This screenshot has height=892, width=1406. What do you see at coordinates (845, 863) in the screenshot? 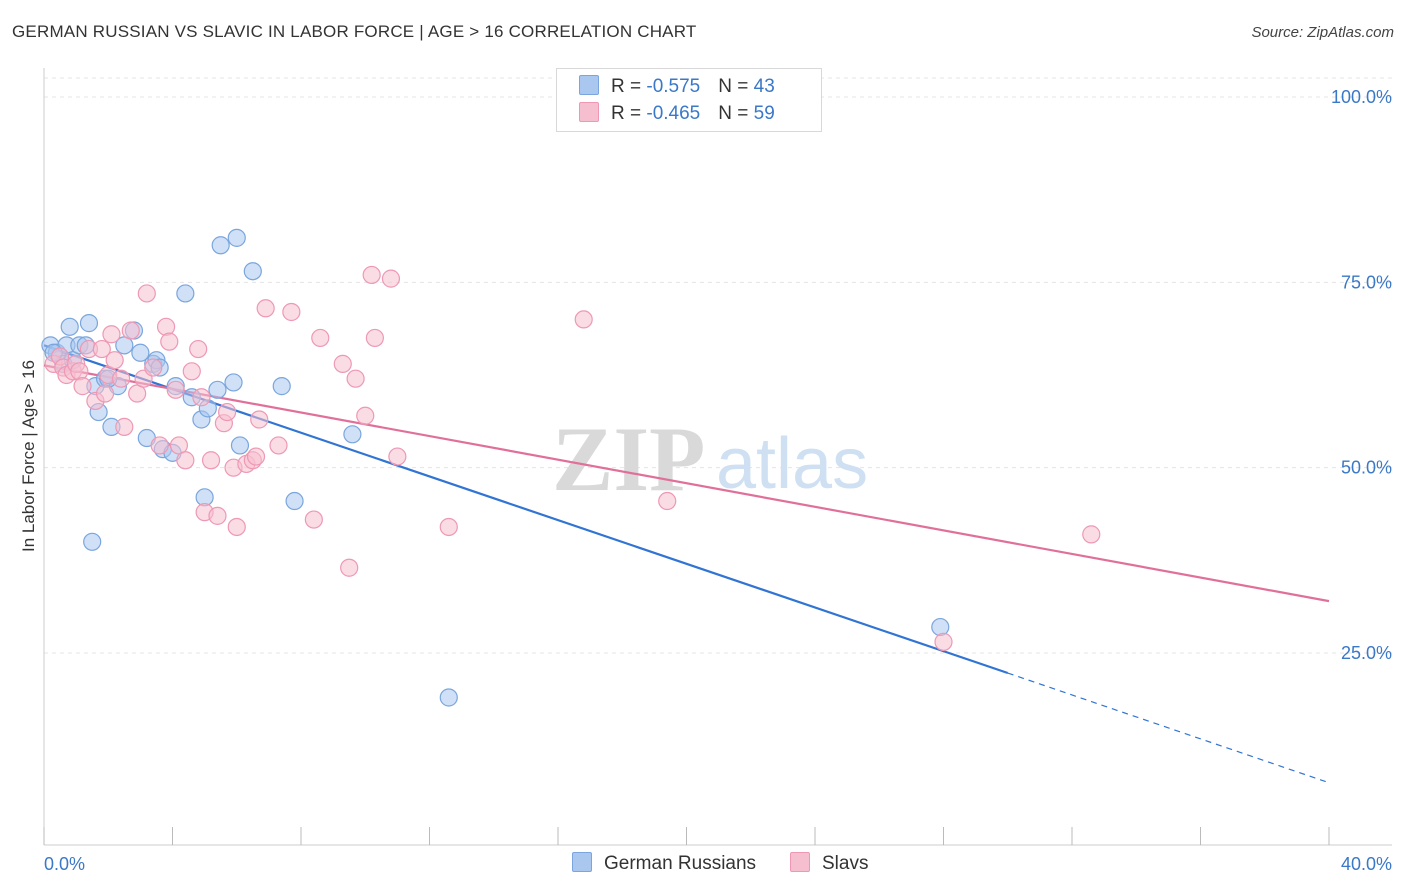
I see `bottom-legend-label: Slavs` at bounding box center [845, 863].